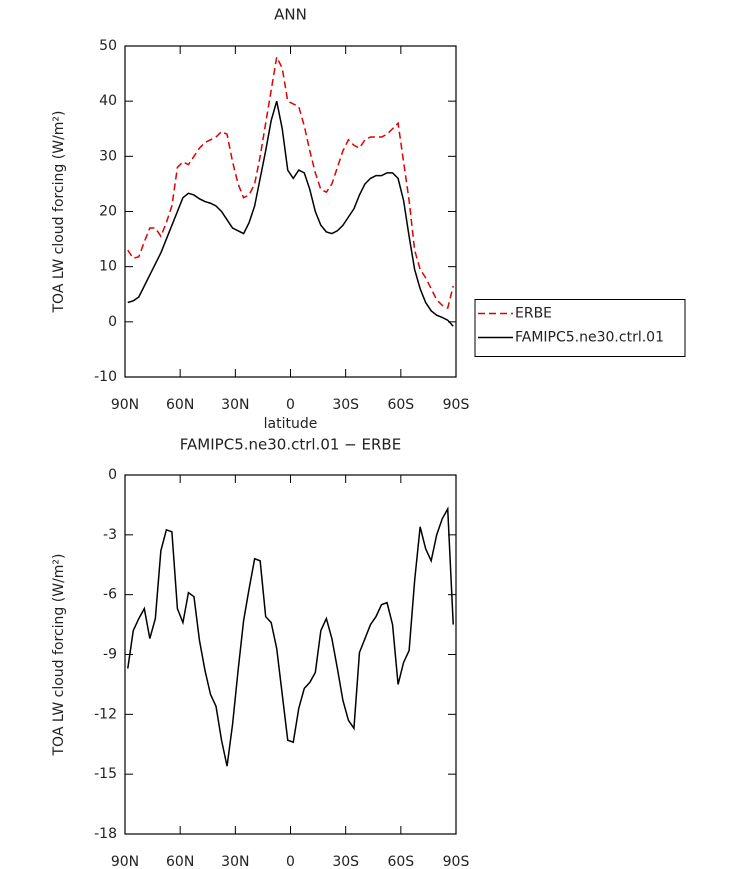 The height and width of the screenshot is (869, 733). I want to click on y-tick-label: -9, so click(110, 655).